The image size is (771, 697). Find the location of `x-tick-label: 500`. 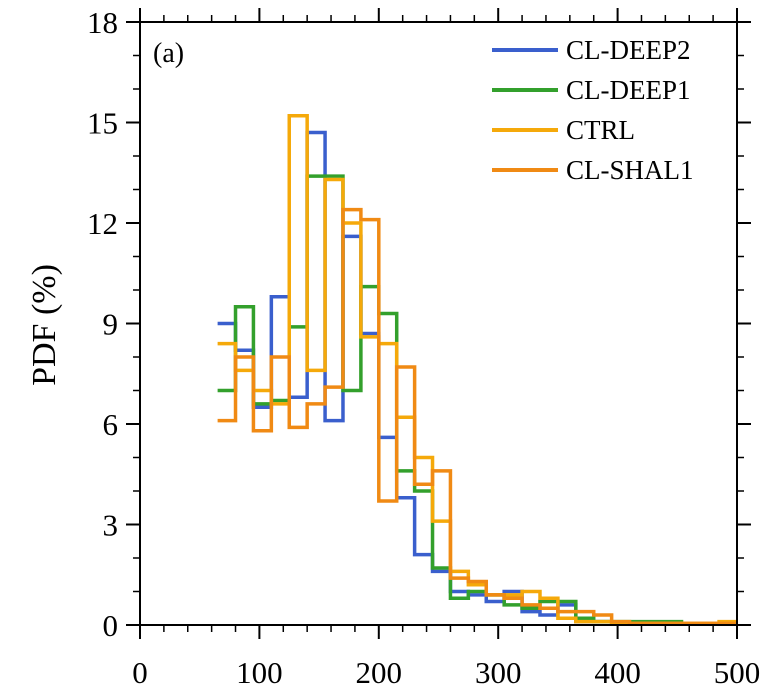

x-tick-label: 500 is located at coordinates (737, 672).